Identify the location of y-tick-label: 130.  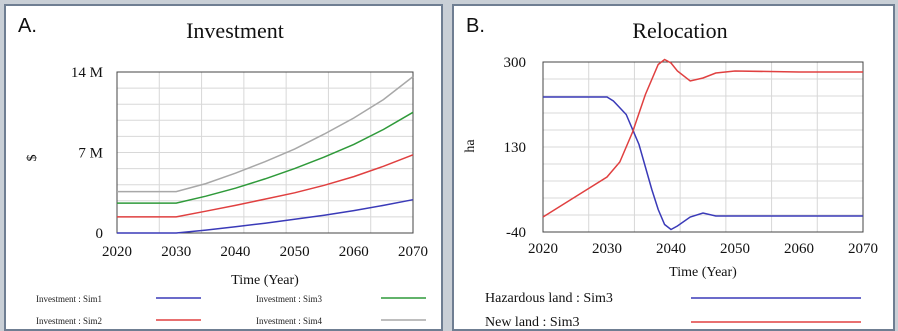
(515, 148).